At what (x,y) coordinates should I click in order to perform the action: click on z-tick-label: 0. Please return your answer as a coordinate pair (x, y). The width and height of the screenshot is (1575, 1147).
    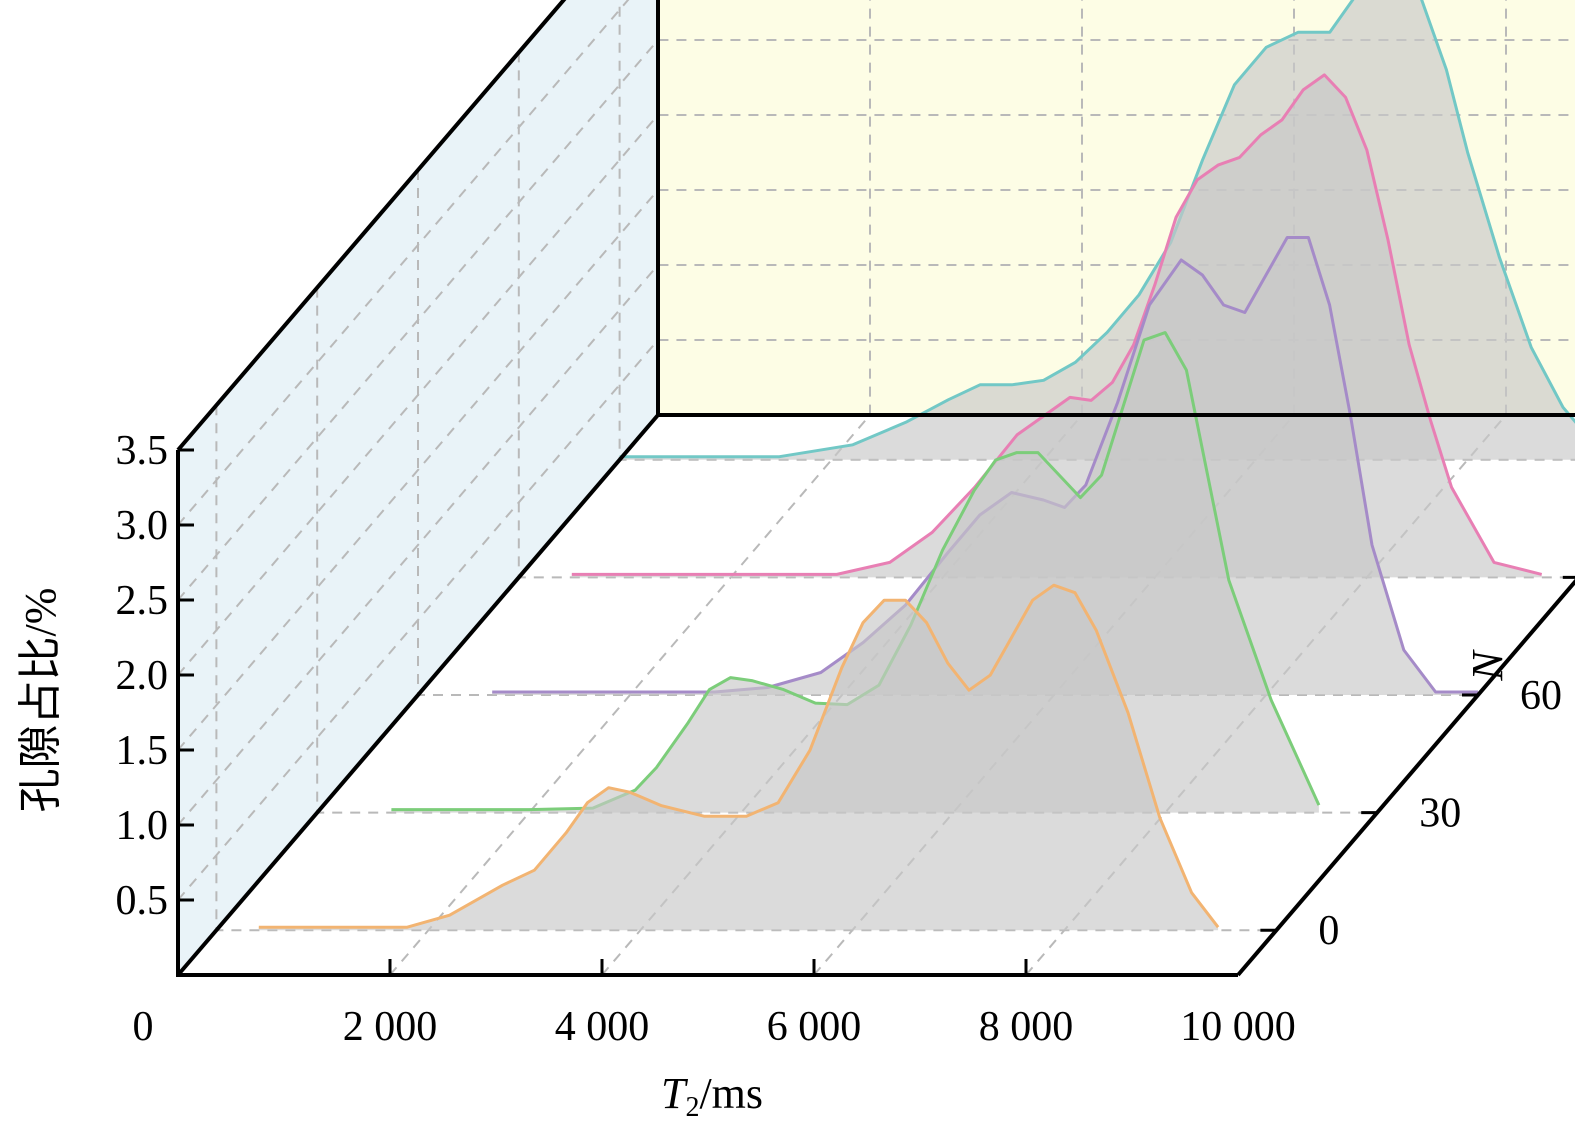
    Looking at the image, I should click on (1328, 931).